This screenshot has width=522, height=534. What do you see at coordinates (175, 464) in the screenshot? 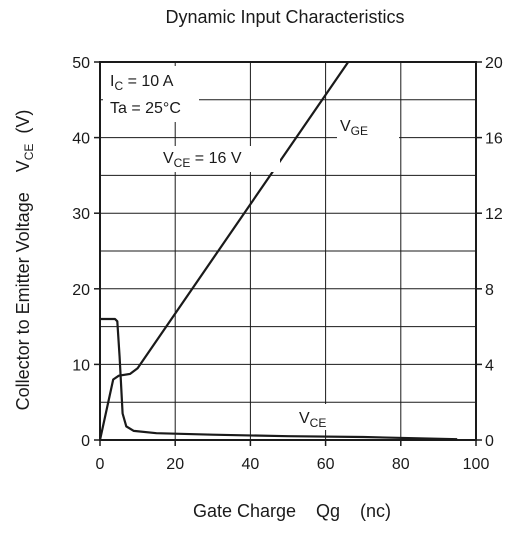
I see `x-tick-label: 20` at bounding box center [175, 464].